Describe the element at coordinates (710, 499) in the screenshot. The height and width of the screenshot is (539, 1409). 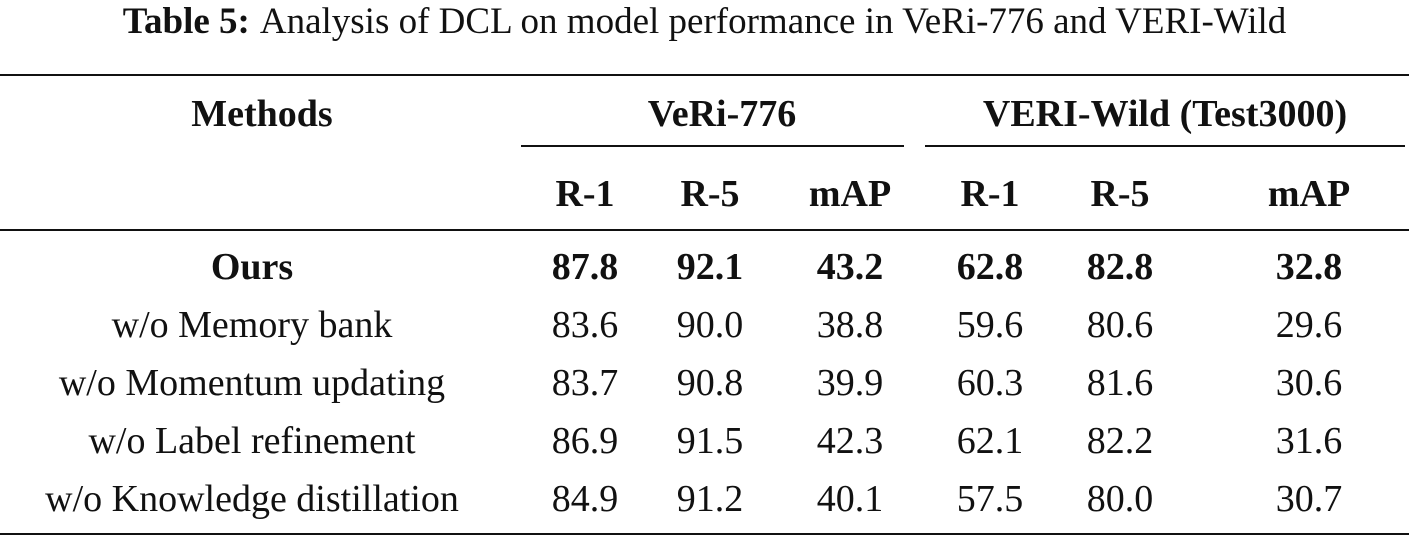
I see `table-cell: 91.2` at that location.